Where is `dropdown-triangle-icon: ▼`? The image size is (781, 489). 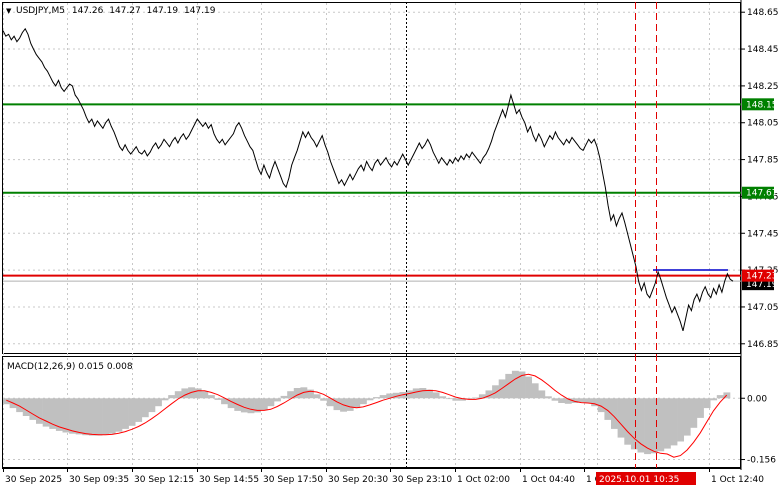 dropdown-triangle-icon: ▼ is located at coordinates (9, 11).